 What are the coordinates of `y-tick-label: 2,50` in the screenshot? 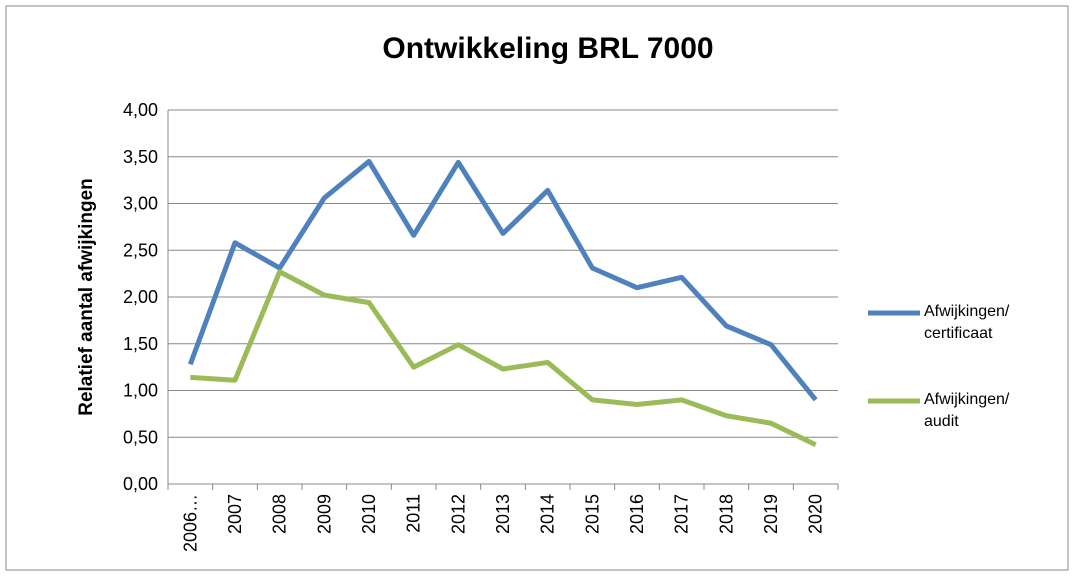 It's located at (140, 250).